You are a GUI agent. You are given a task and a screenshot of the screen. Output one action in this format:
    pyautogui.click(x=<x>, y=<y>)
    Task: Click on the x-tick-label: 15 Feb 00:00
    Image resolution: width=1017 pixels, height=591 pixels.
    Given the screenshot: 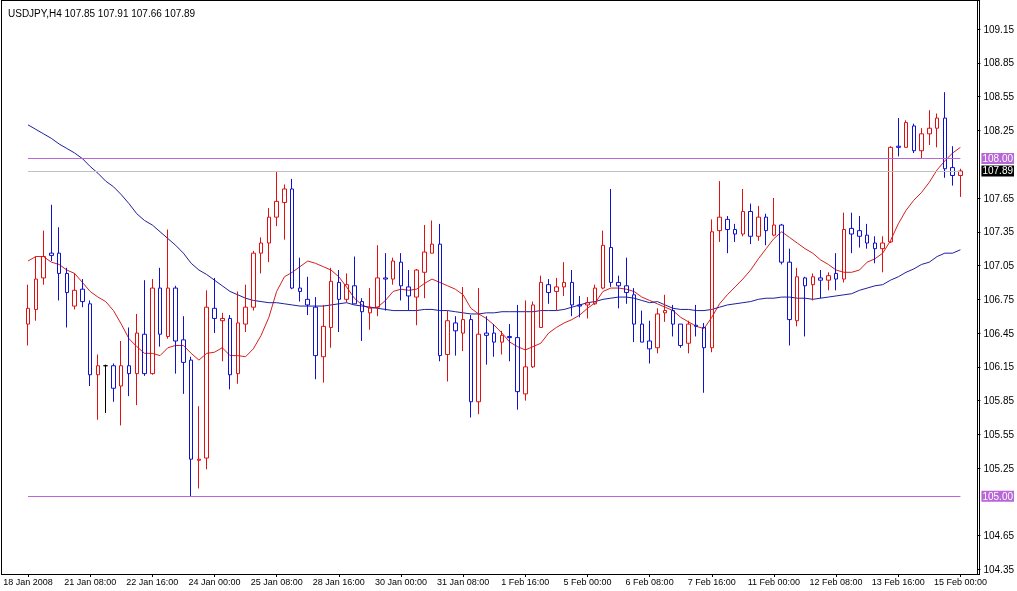 What is the action you would take?
    pyautogui.click(x=960, y=581)
    